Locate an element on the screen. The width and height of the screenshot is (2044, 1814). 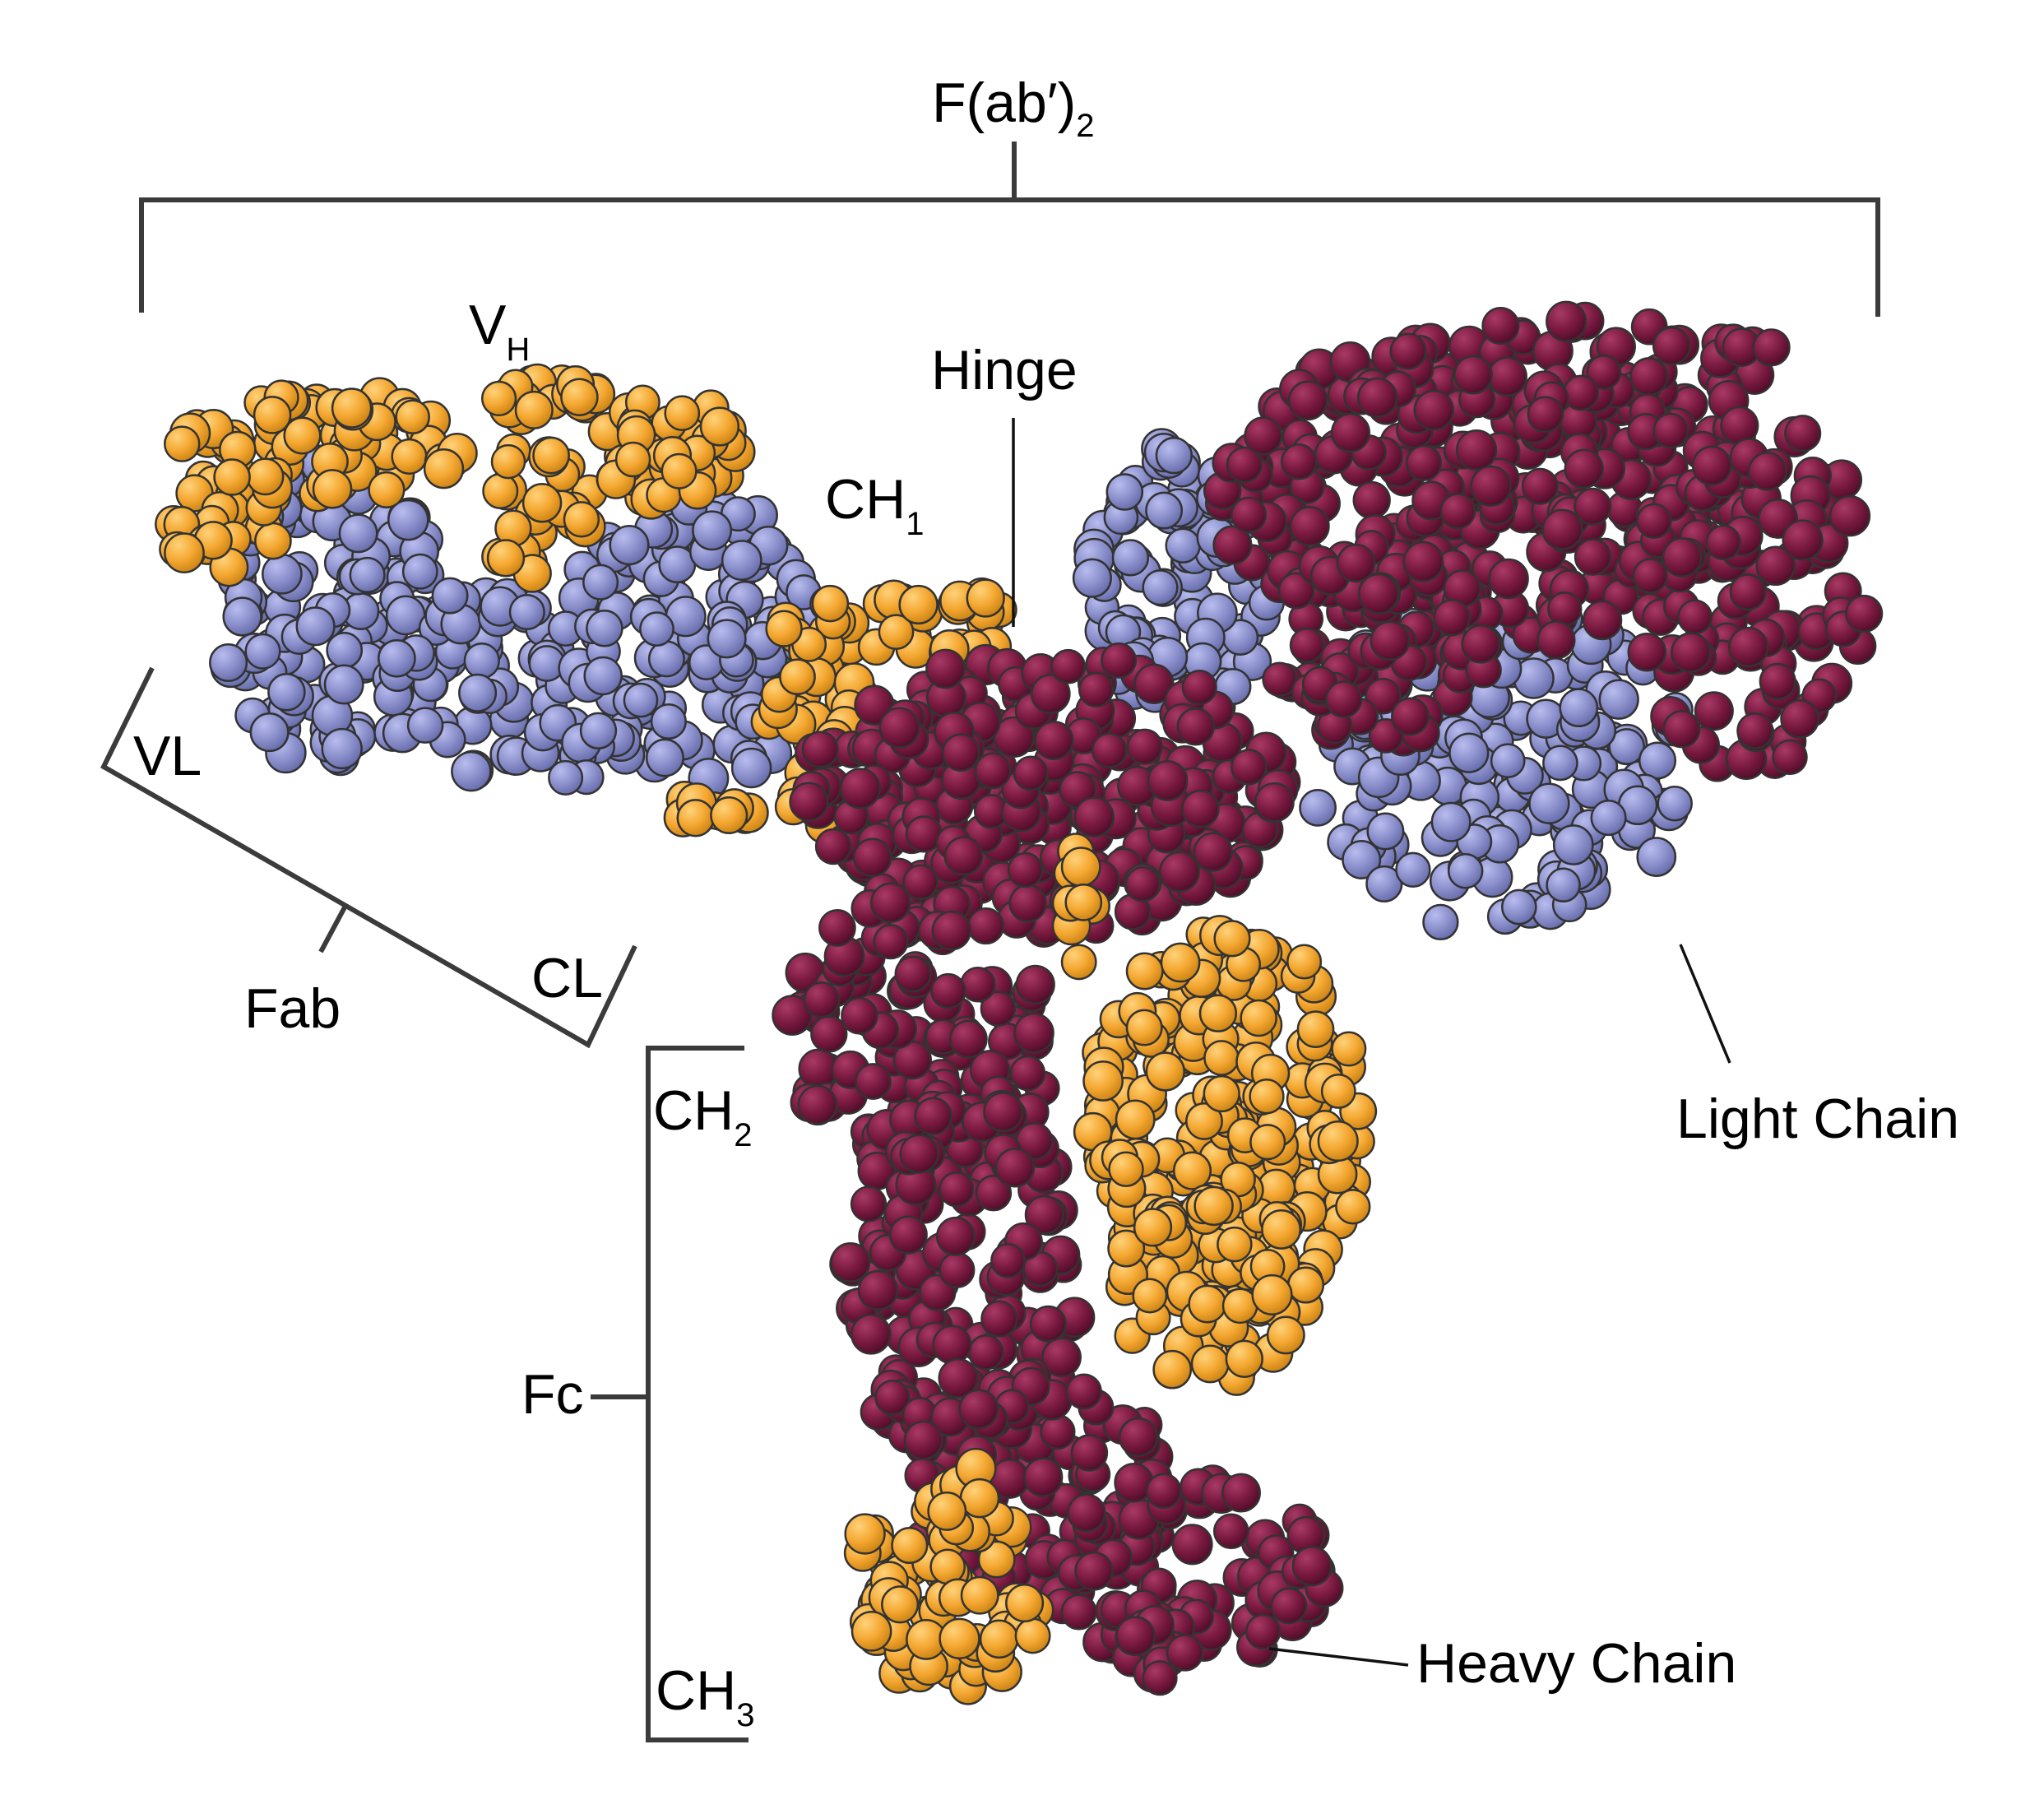
fab2-label: F(ab′)2 is located at coordinates (1013, 108).